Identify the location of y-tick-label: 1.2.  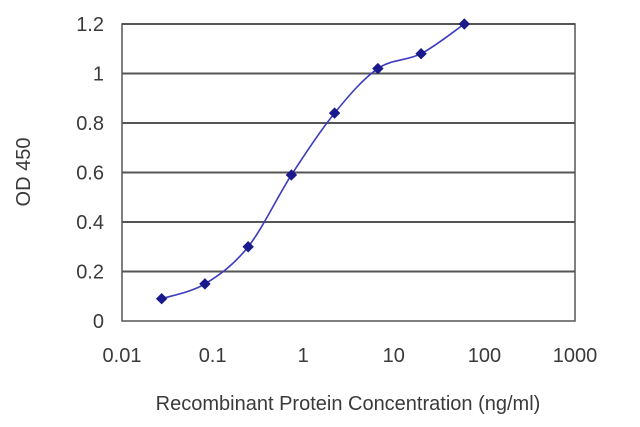
(90, 25).